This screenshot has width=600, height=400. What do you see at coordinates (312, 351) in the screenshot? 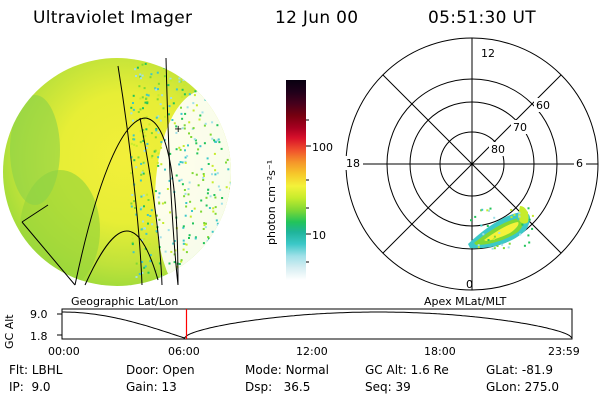
I see `time-tick-1200: 12:00` at bounding box center [312, 351].